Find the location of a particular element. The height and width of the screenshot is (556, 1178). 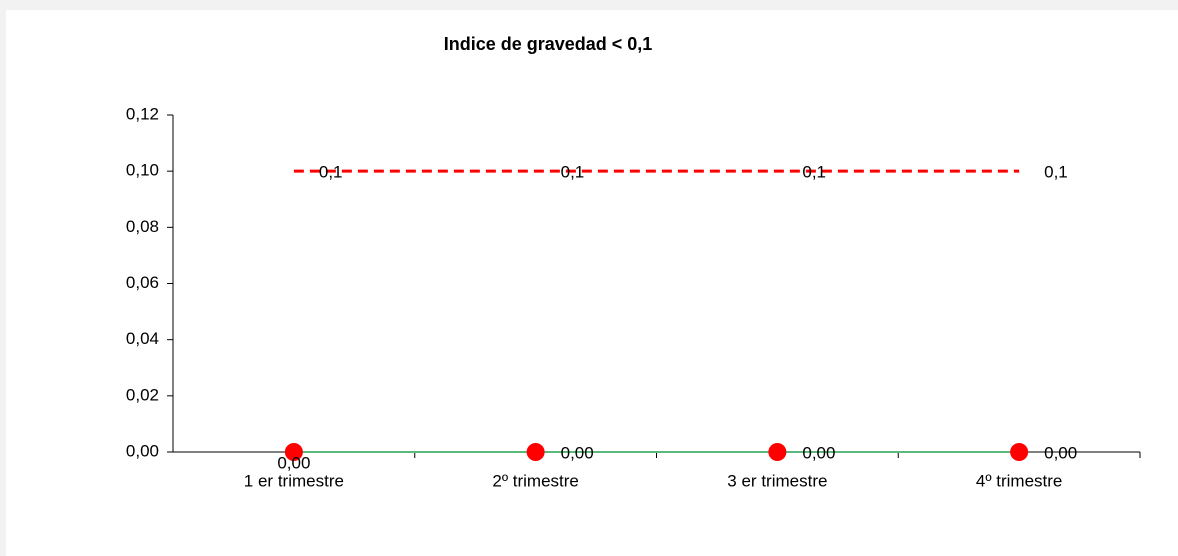

y-tick-label: 0,12 is located at coordinates (142, 113).